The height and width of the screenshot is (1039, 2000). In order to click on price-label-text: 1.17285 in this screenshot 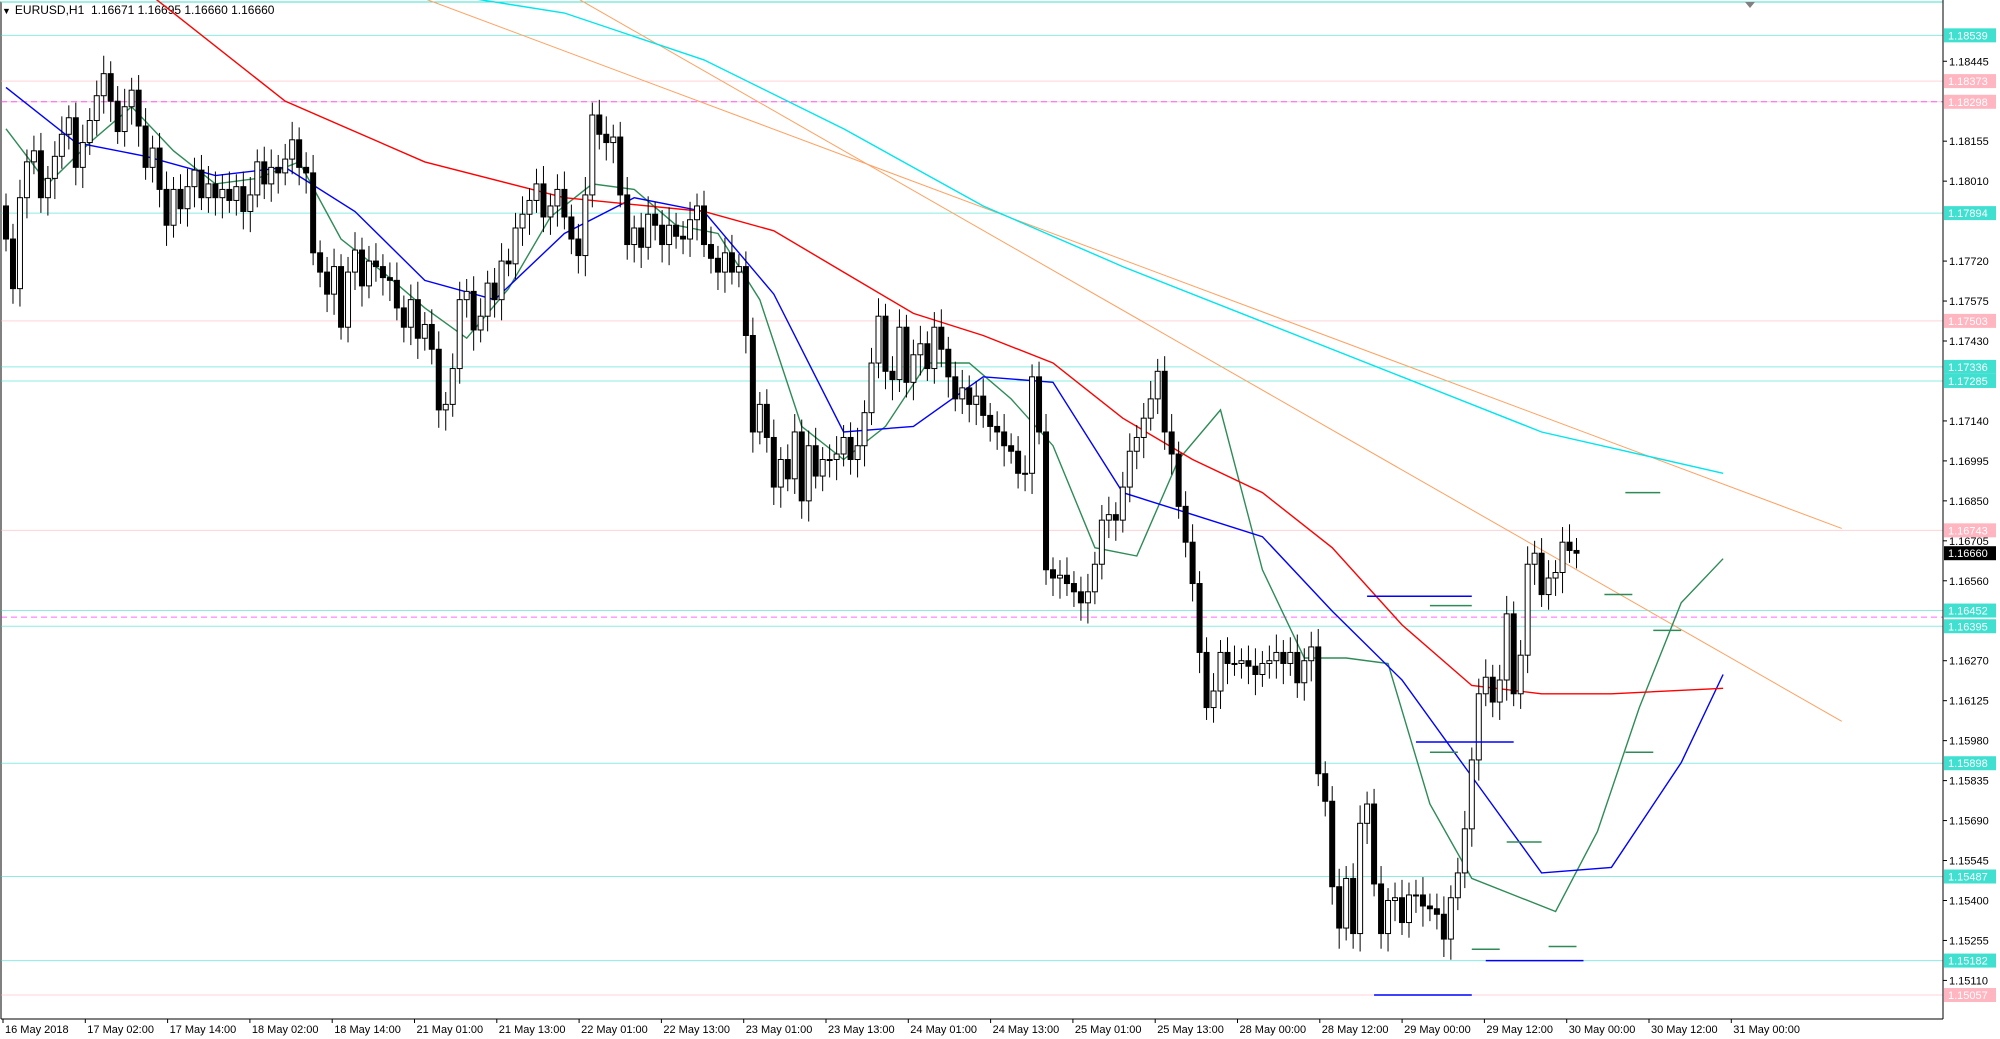, I will do `click(1968, 382)`.